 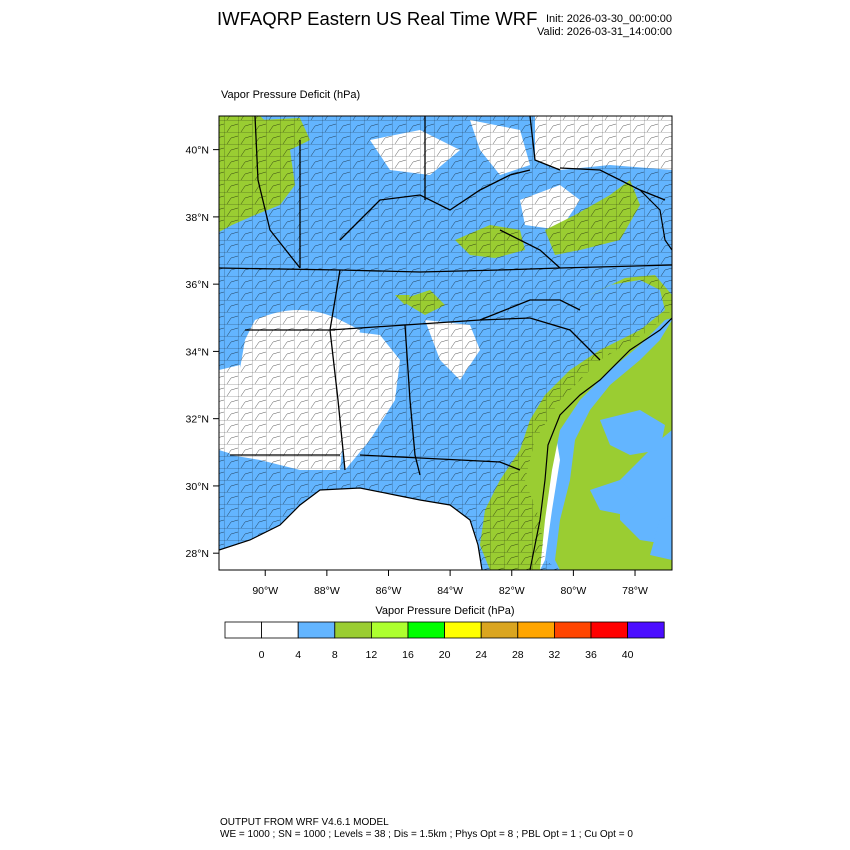 I want to click on colorbar-label: 20, so click(x=445, y=655).